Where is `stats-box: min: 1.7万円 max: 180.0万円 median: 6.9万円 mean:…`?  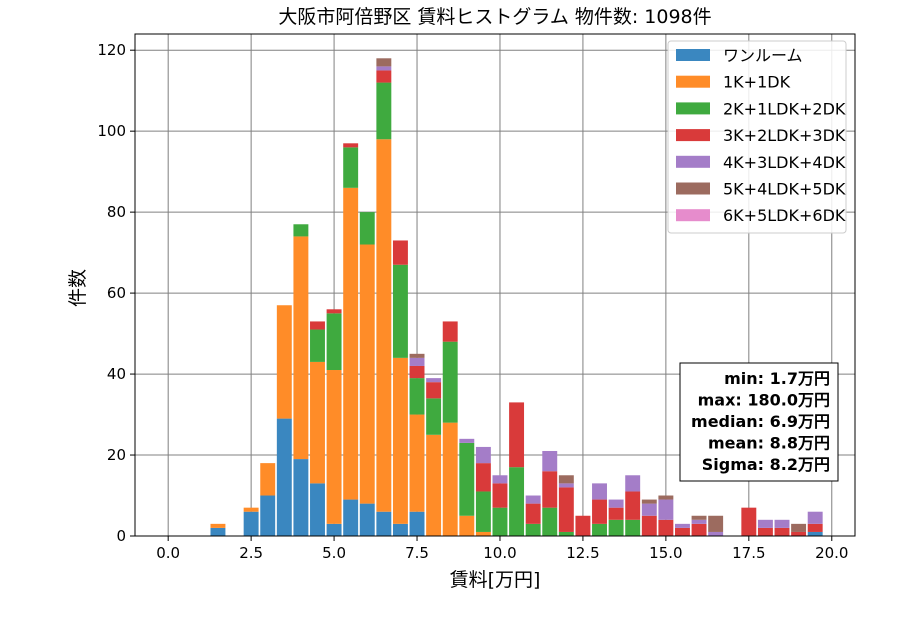
stats-box: min: 1.7万円 max: 180.0万円 median: 6.9万円 mean:… is located at coordinates (759, 422).